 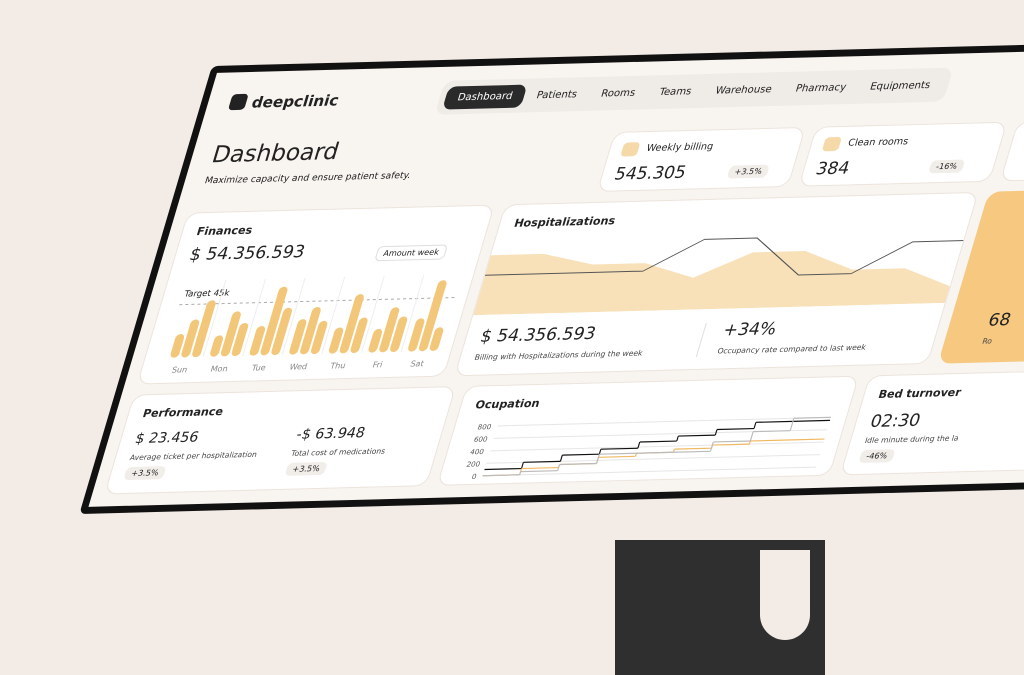 I want to click on nav-item: Rooms, so click(x=618, y=93).